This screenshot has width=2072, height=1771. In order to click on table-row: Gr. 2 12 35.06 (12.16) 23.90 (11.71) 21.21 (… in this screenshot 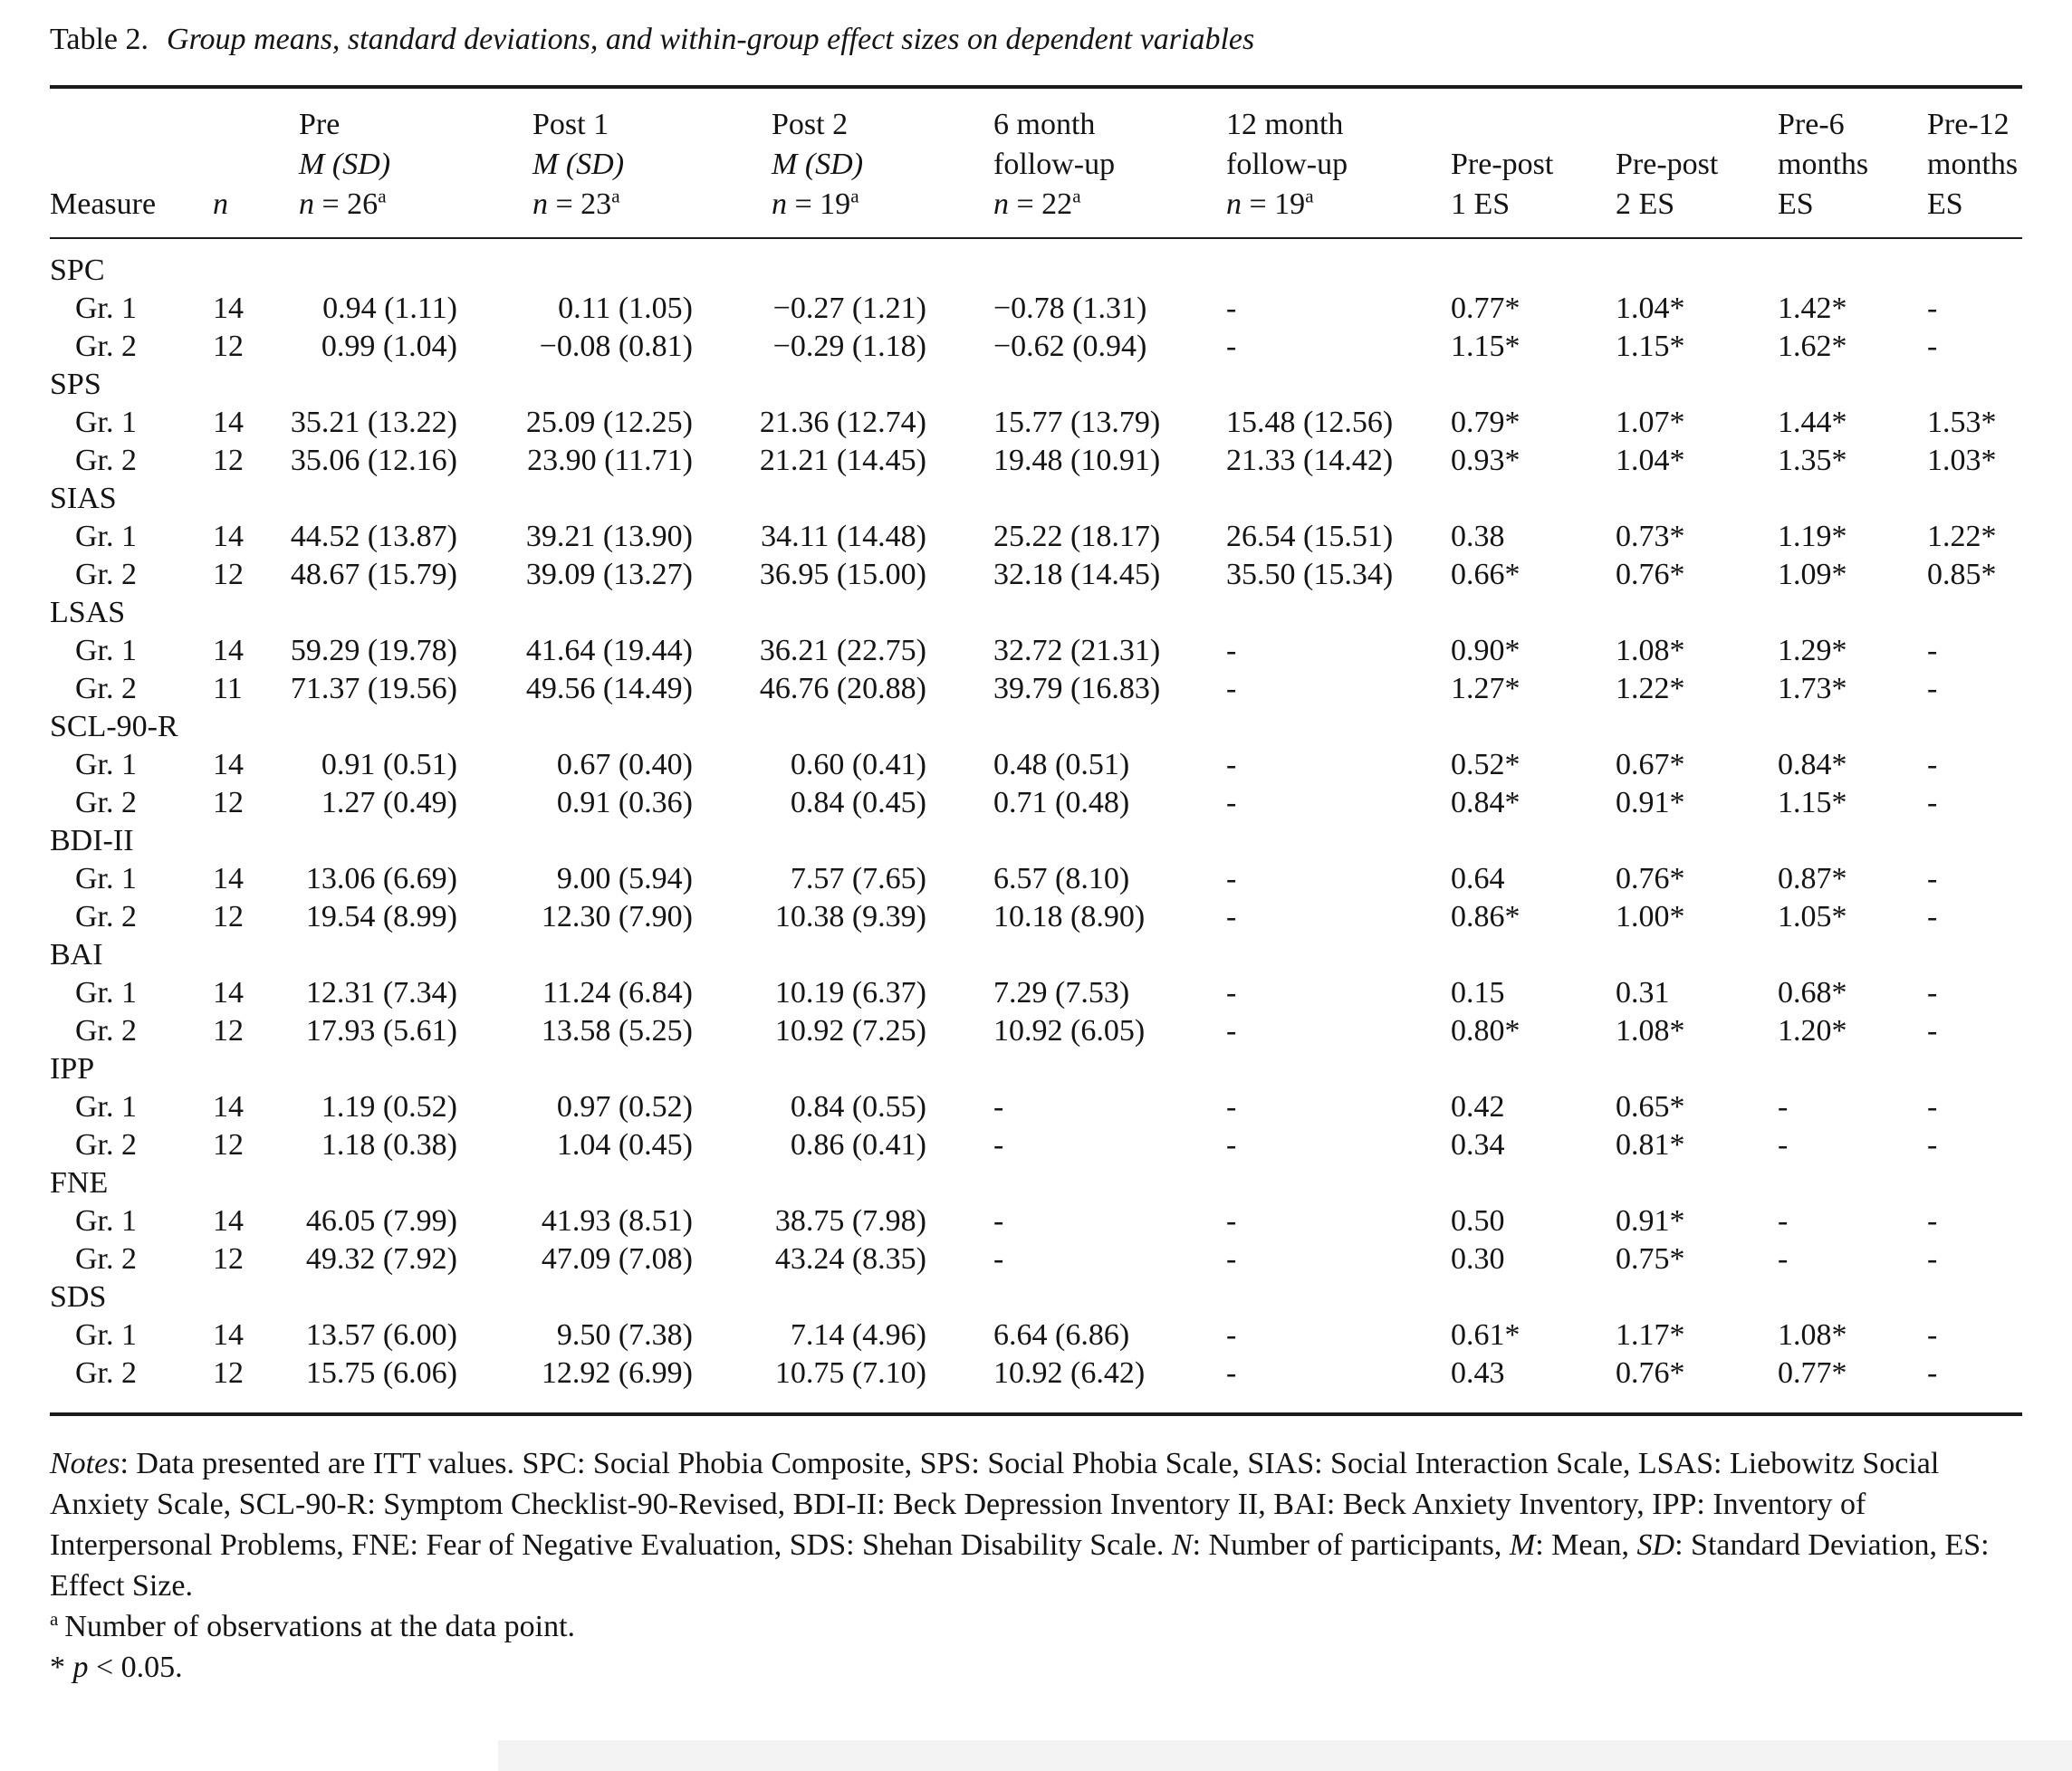, I will do `click(1036, 460)`.